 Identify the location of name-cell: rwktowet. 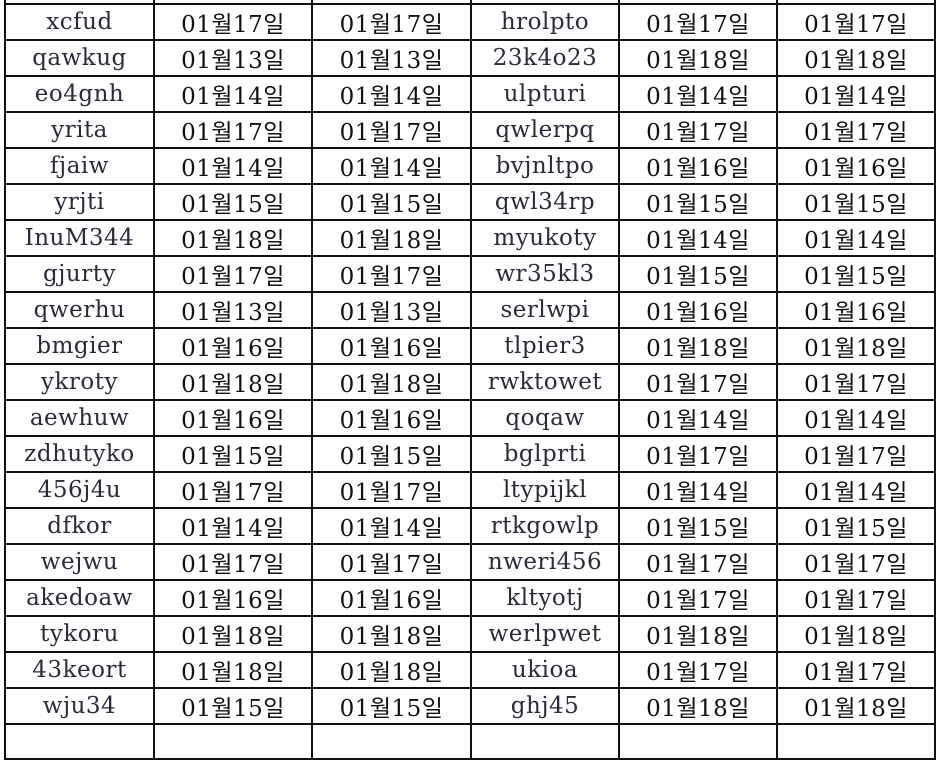
(545, 382).